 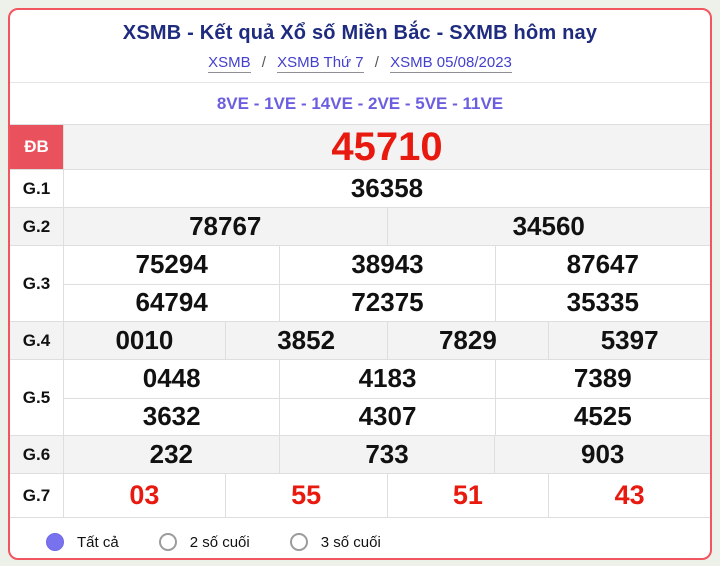 I want to click on prize-value: 75294, so click(x=171, y=264).